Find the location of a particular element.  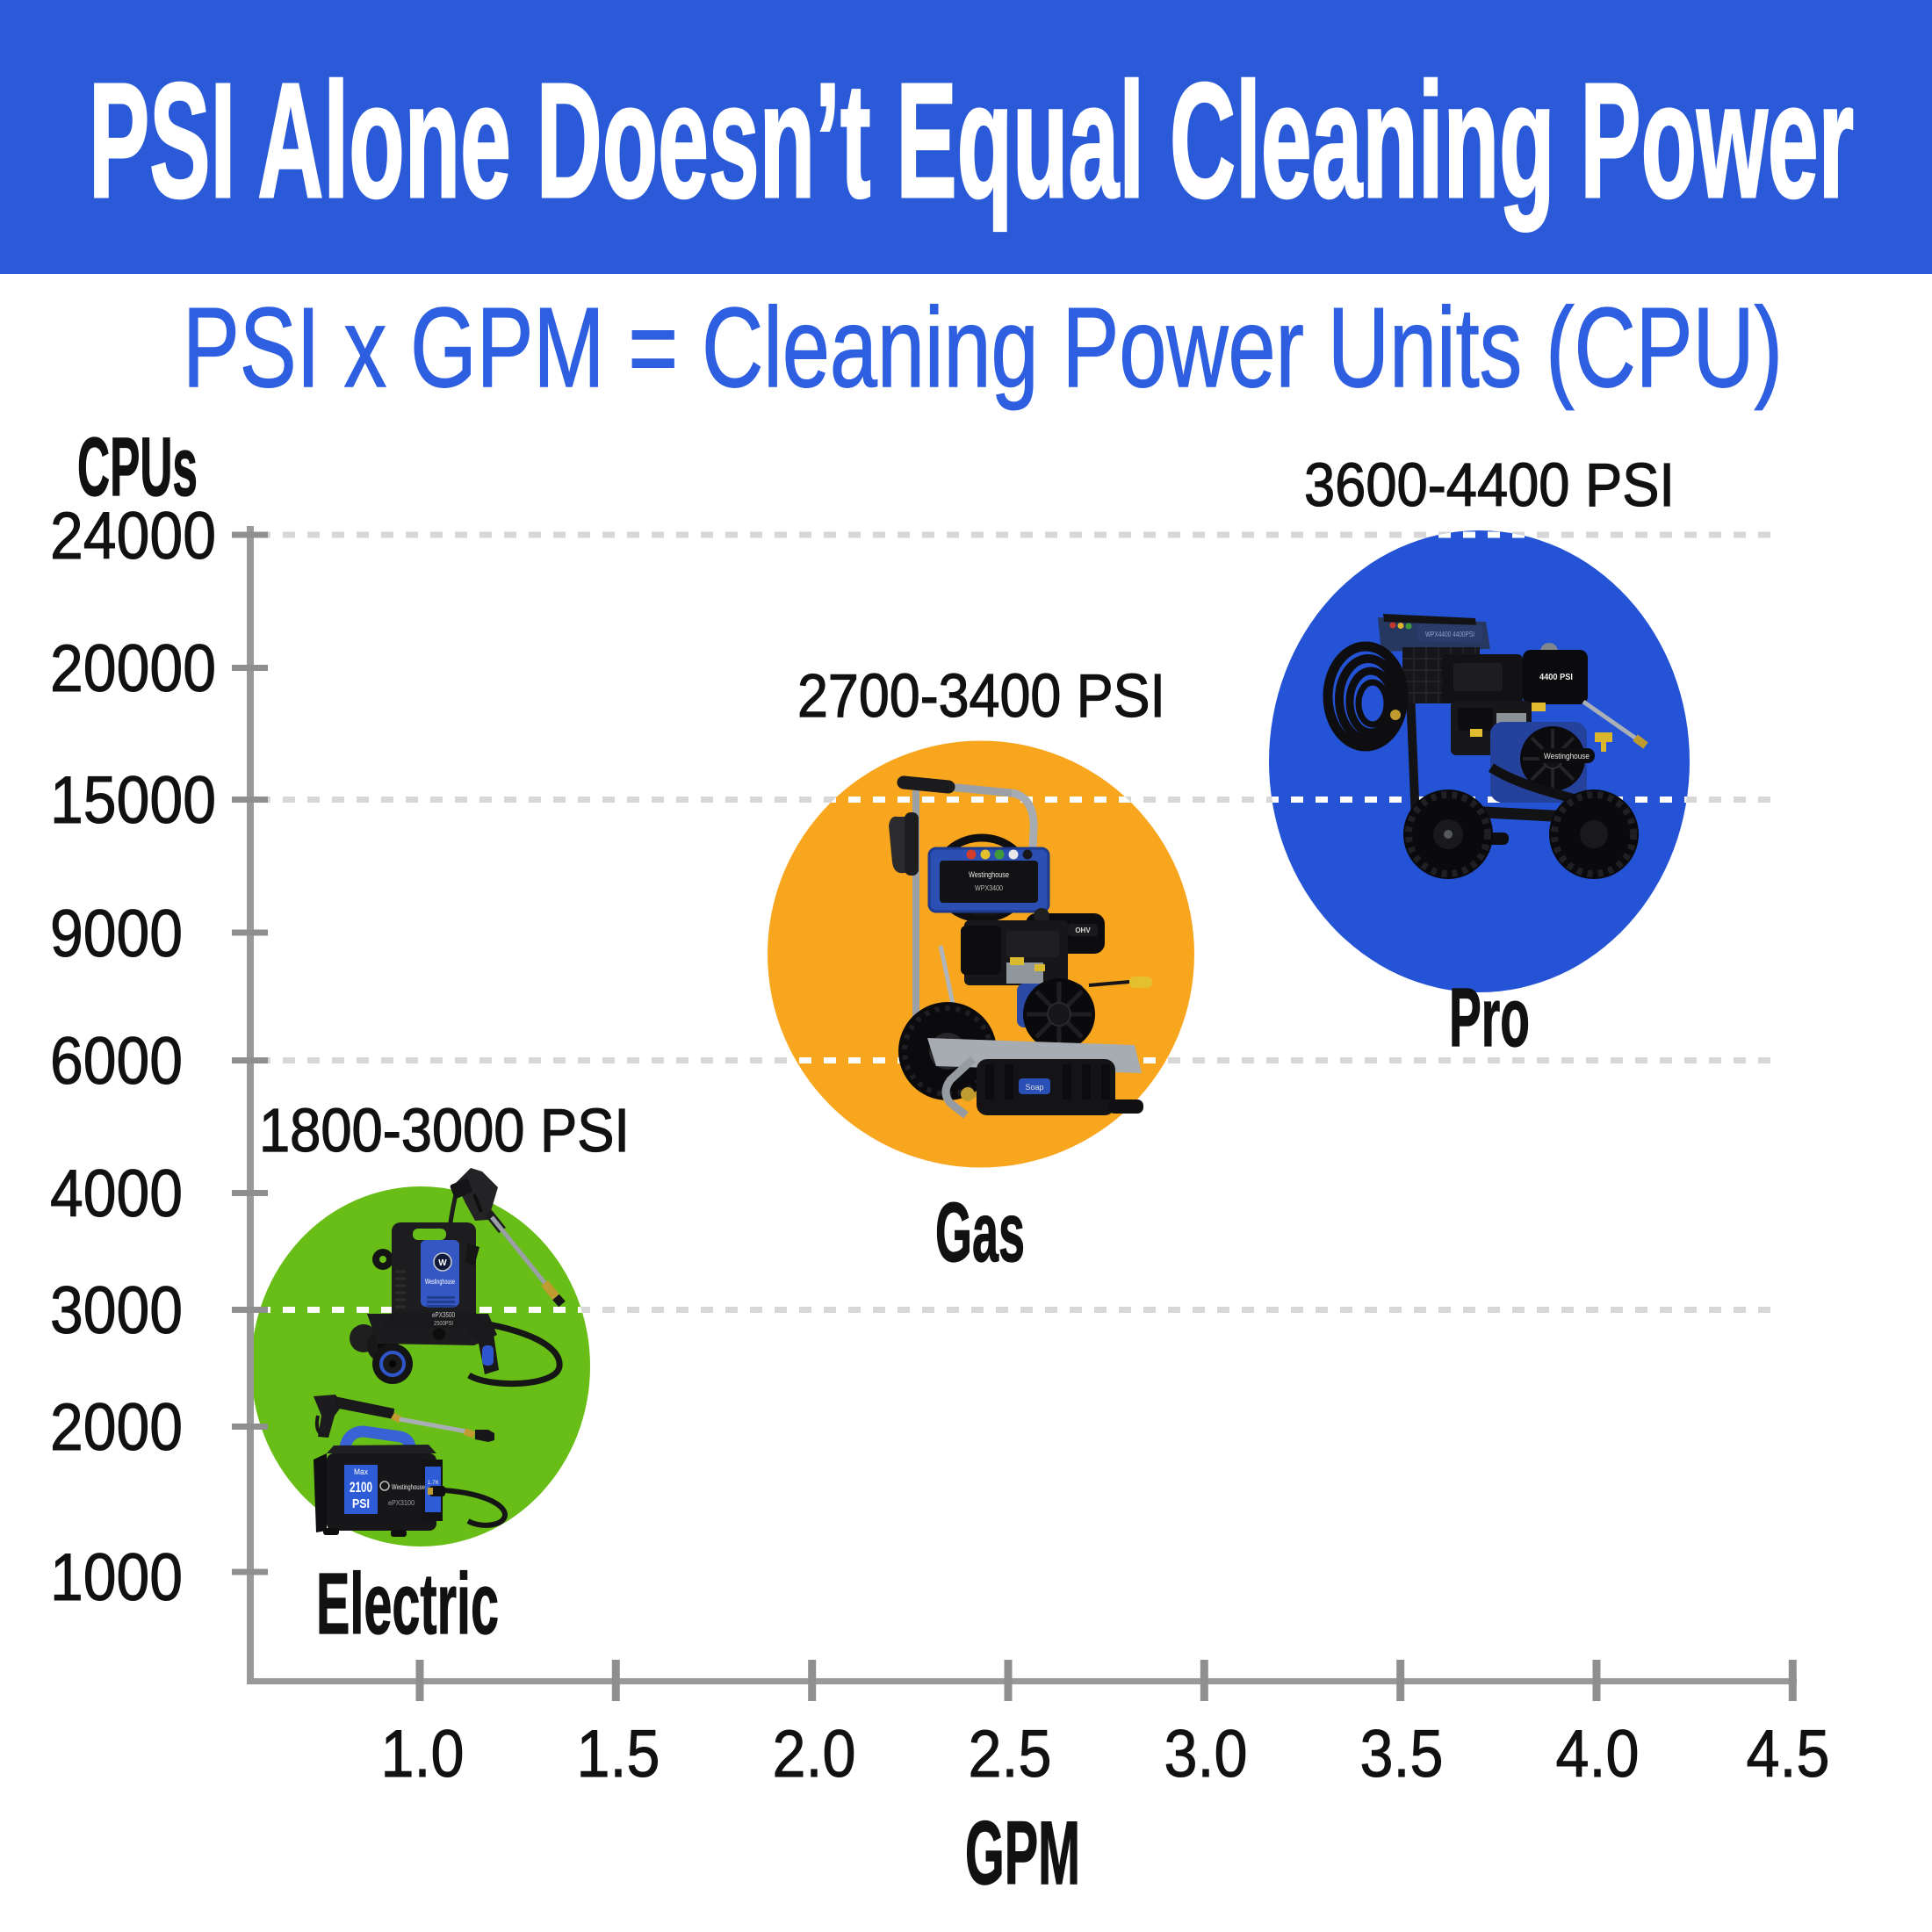

svg-text: Electric is located at coordinates (407, 1604).